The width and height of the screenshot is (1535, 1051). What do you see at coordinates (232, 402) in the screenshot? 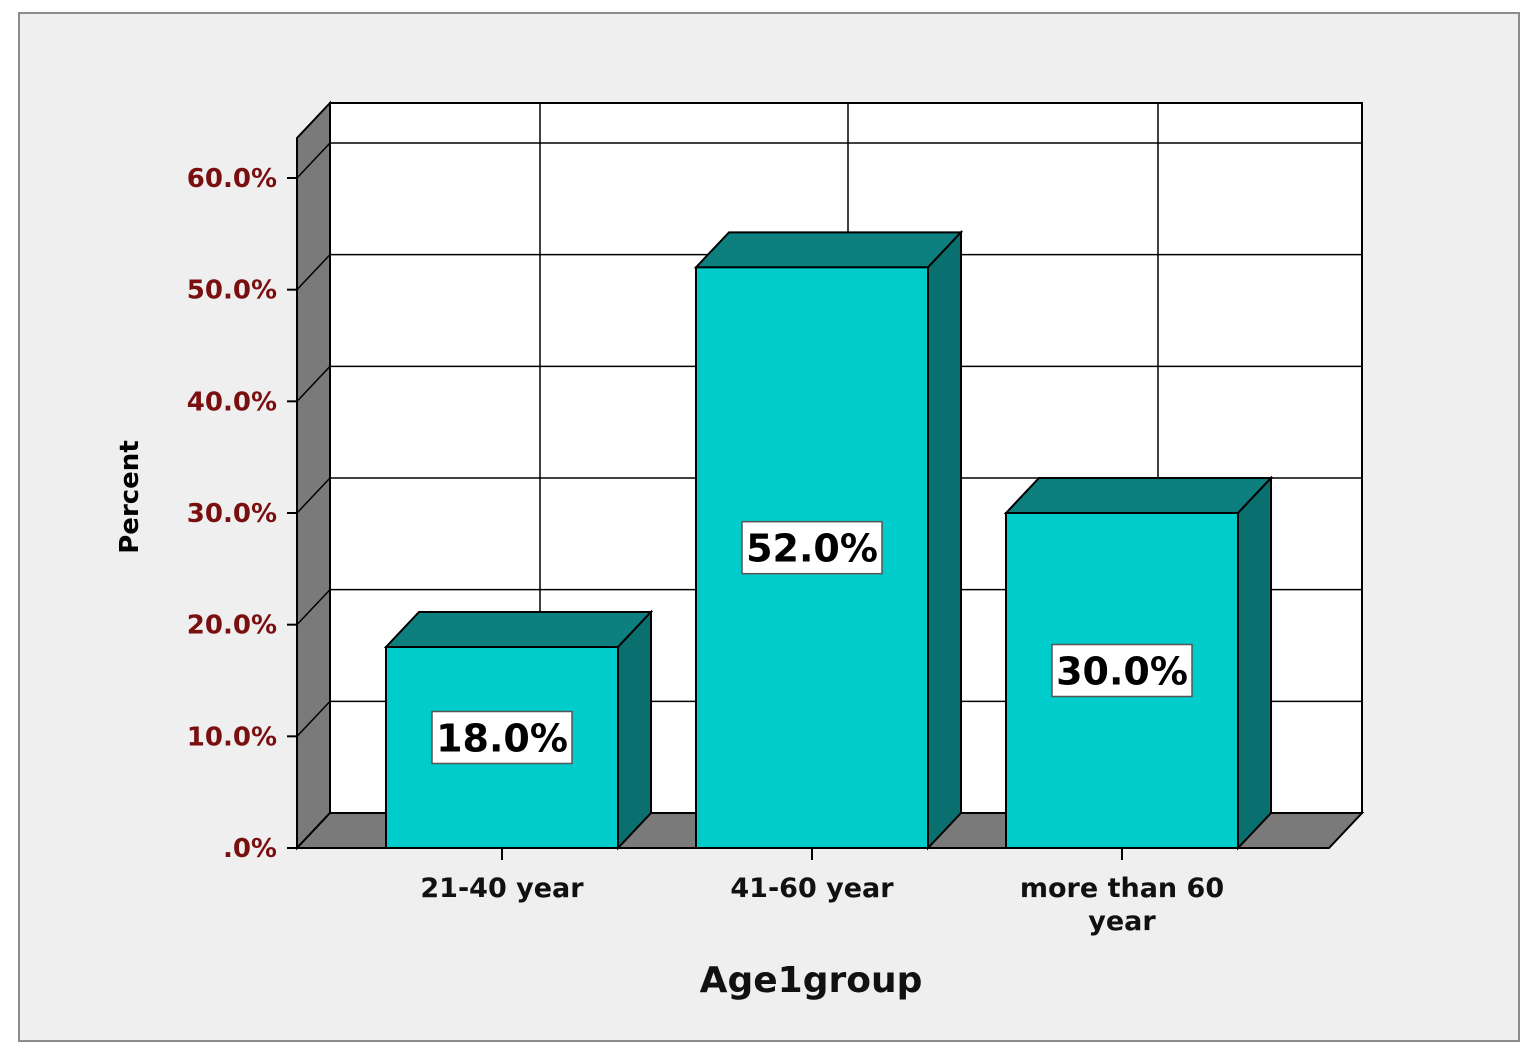
I see `y-tick-label: 40.0%` at bounding box center [232, 402].